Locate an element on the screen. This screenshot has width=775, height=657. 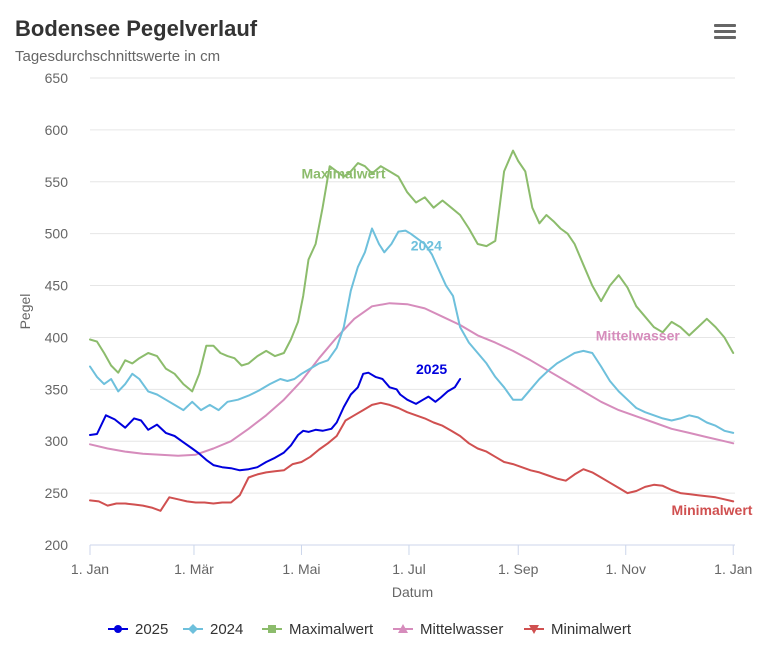
x-tick-label: 1. Mai is located at coordinates (301, 569).